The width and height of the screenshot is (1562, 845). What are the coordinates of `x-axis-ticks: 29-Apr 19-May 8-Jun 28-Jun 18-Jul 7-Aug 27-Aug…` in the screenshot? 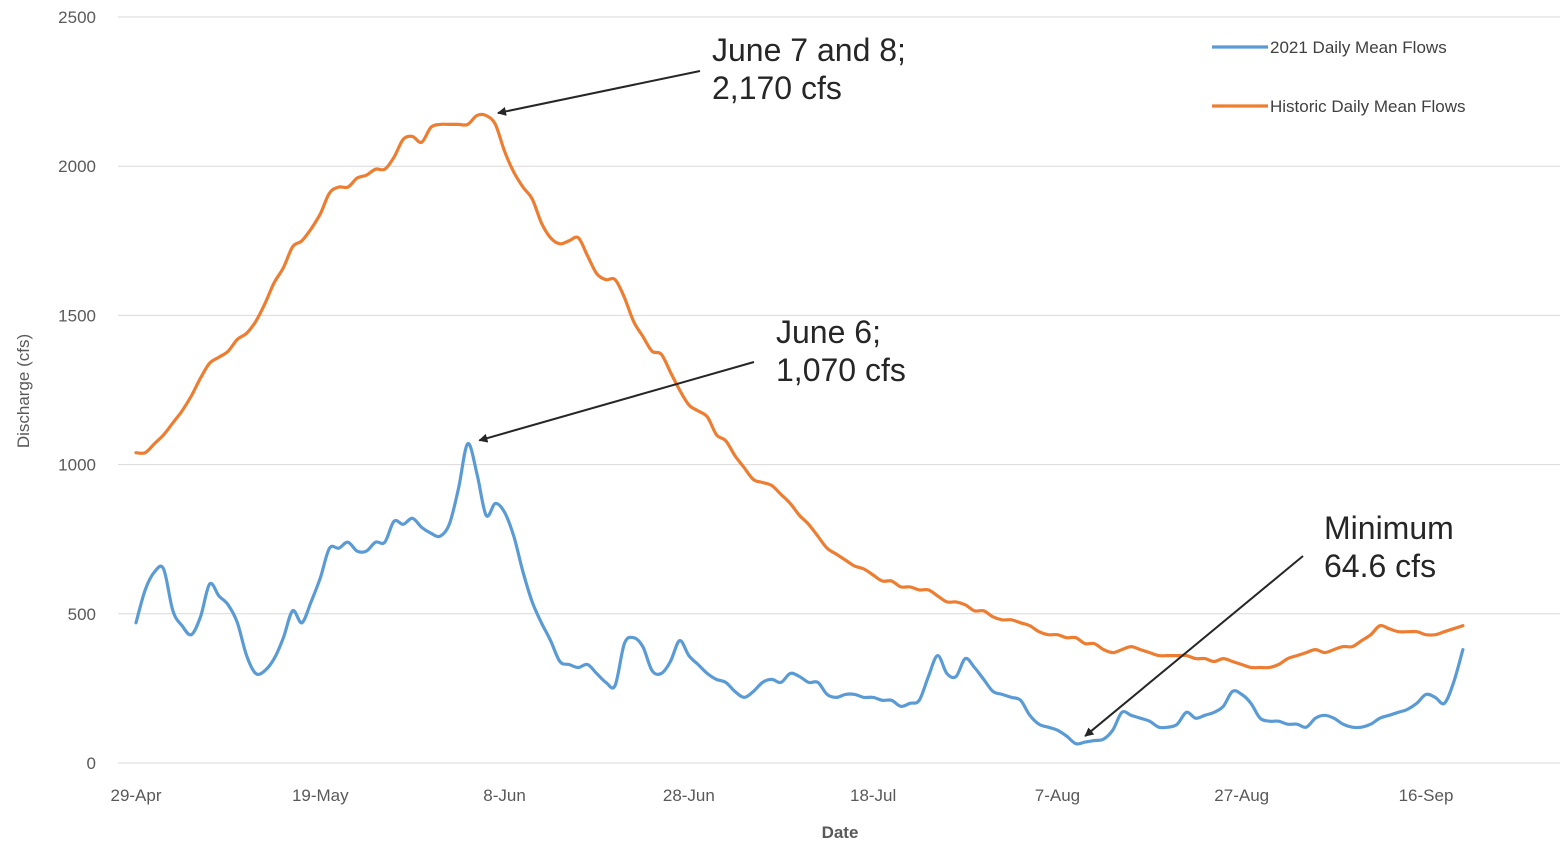 It's located at (781, 795).